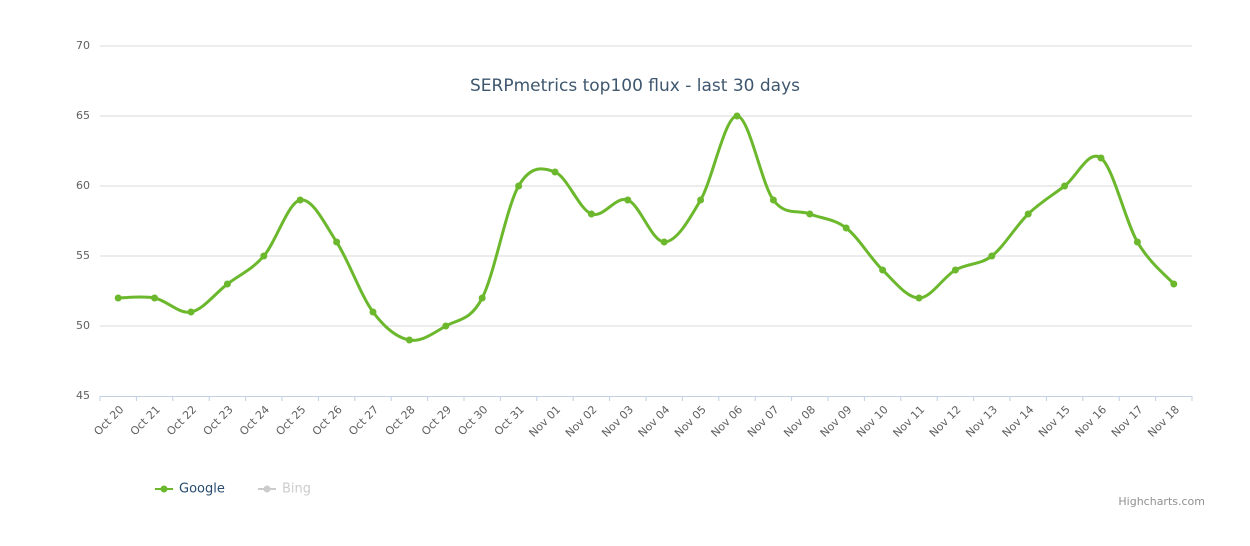  Describe the element at coordinates (872, 421) in the screenshot. I see `x-tick-label: Nov 10` at that location.